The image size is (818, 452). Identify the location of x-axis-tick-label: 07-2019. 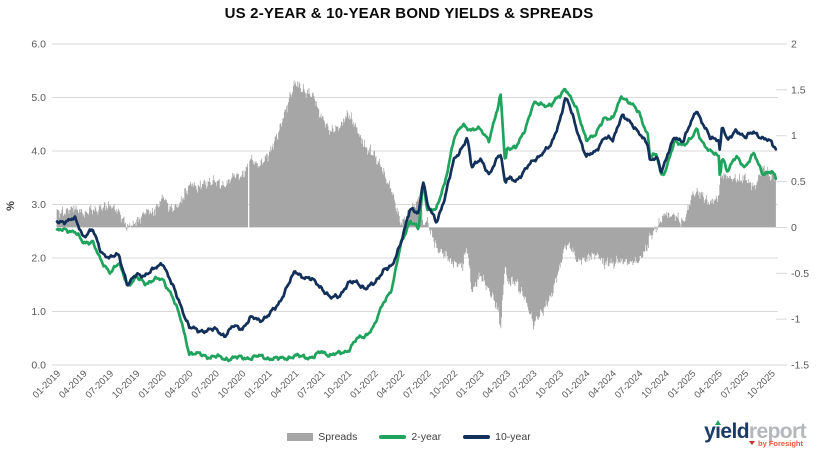
(100, 384).